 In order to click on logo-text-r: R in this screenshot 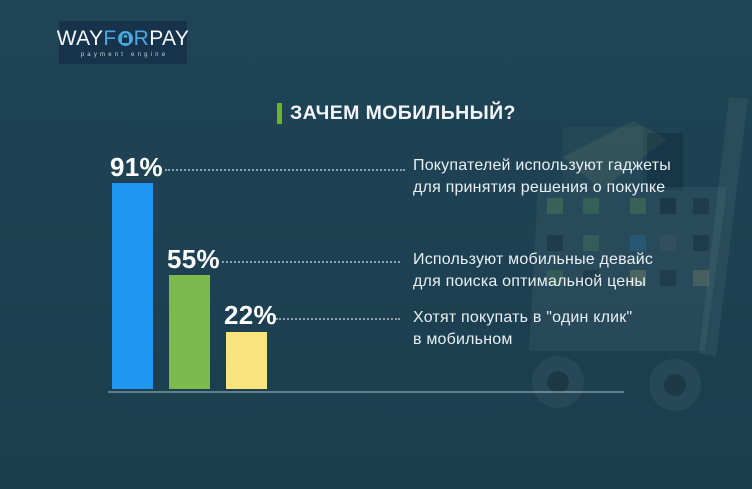, I will do `click(141, 38)`.